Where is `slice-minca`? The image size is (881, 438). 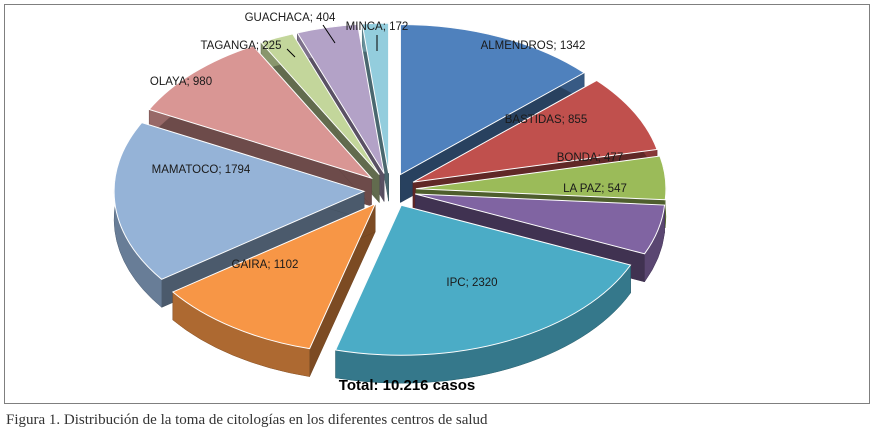 slice-minca is located at coordinates (375, 112).